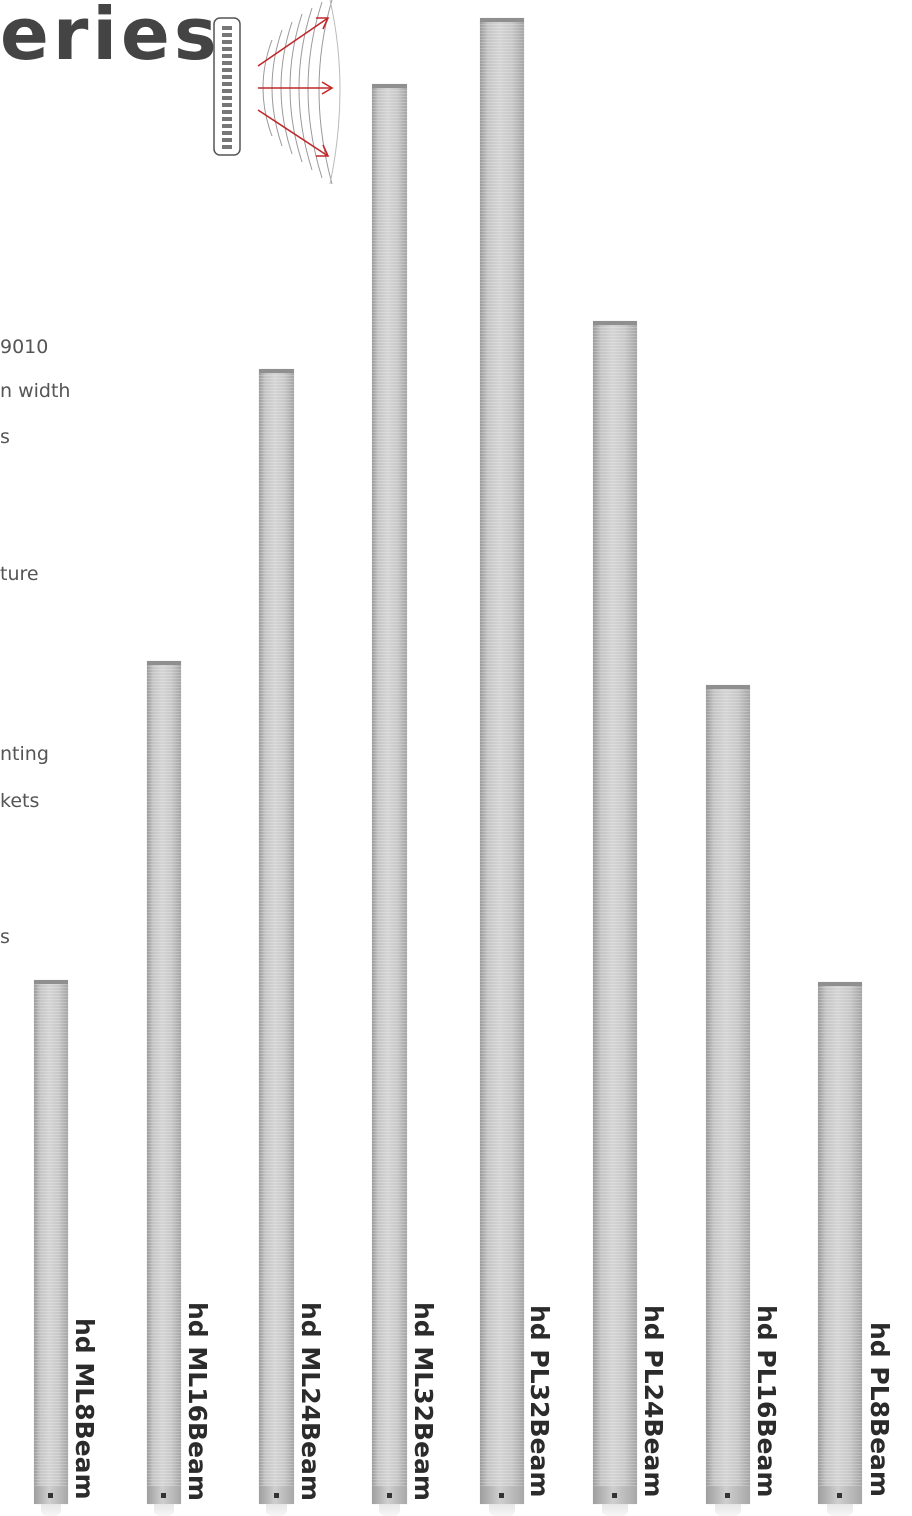 The image size is (912, 1516). Describe the element at coordinates (615, 918) in the screenshot. I see `speaker-column-pl24` at that location.